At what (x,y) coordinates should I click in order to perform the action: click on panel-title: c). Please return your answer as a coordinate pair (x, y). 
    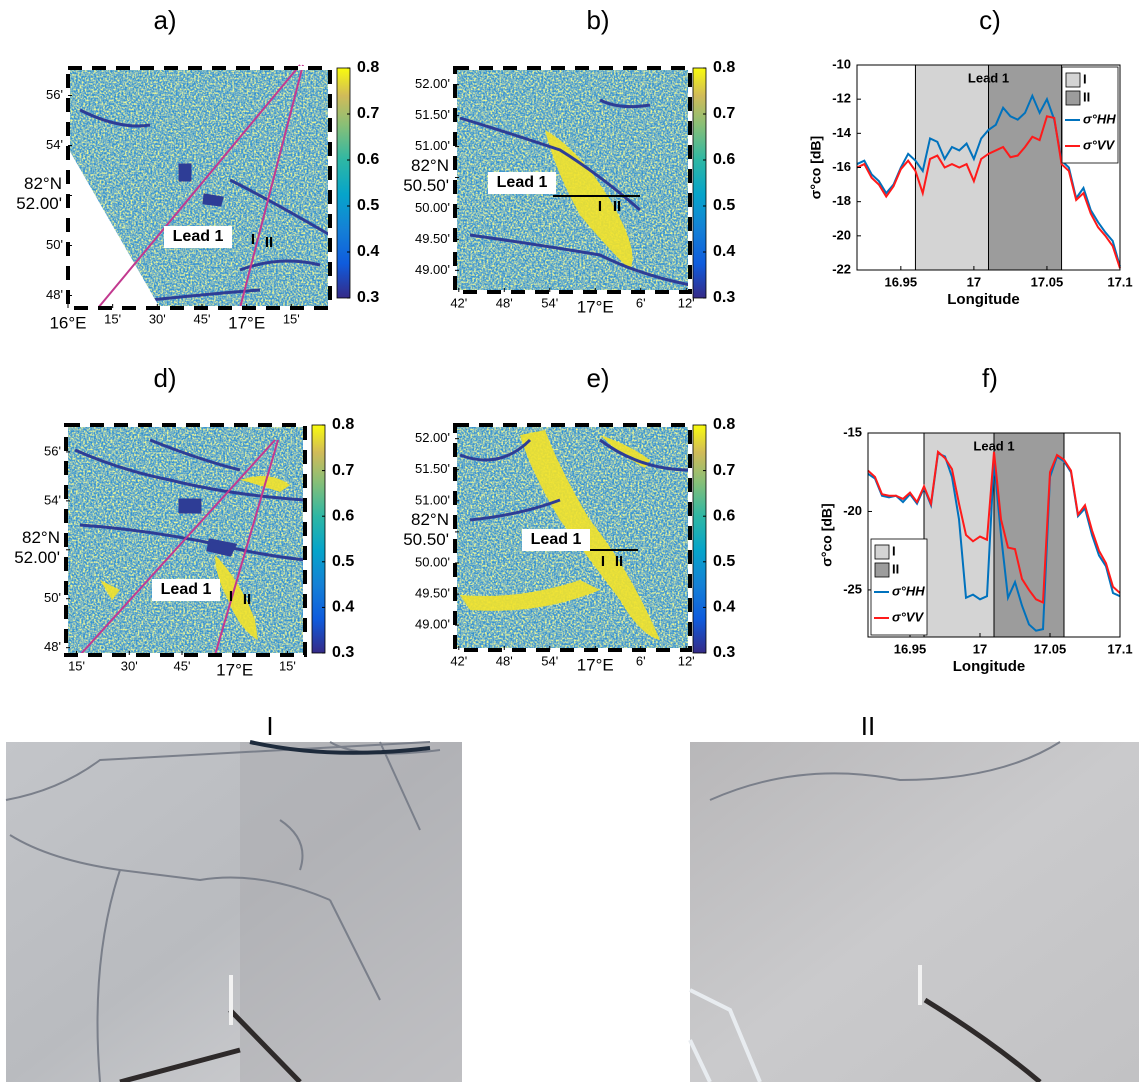
    Looking at the image, I should click on (990, 20).